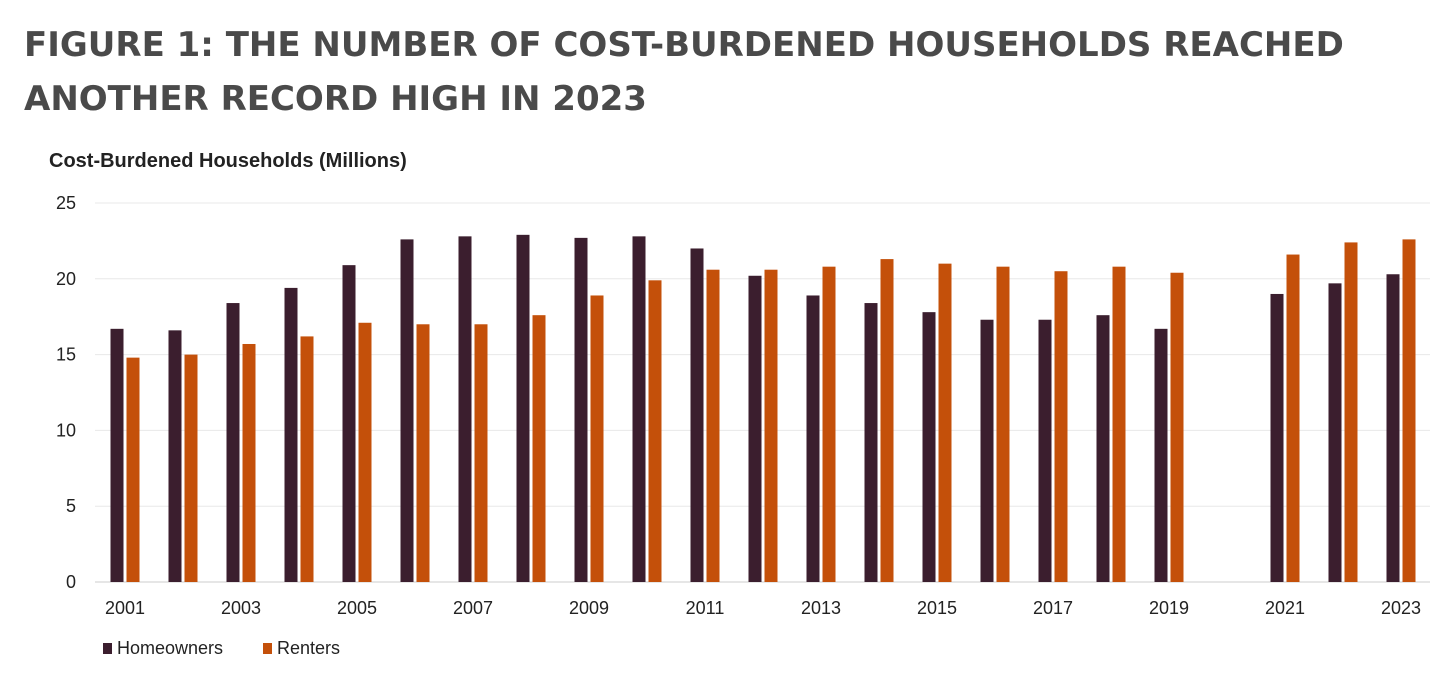 This screenshot has width=1456, height=685. Describe the element at coordinates (308, 648) in the screenshot. I see `legend-label-renters: Renters` at that location.